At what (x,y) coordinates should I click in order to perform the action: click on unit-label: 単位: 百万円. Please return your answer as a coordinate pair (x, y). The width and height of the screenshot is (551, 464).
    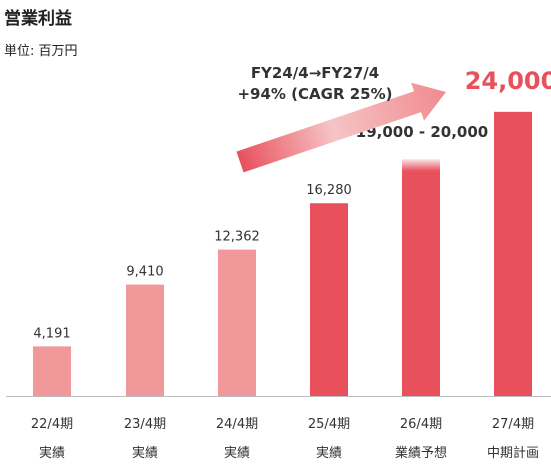
    Looking at the image, I should click on (41, 51).